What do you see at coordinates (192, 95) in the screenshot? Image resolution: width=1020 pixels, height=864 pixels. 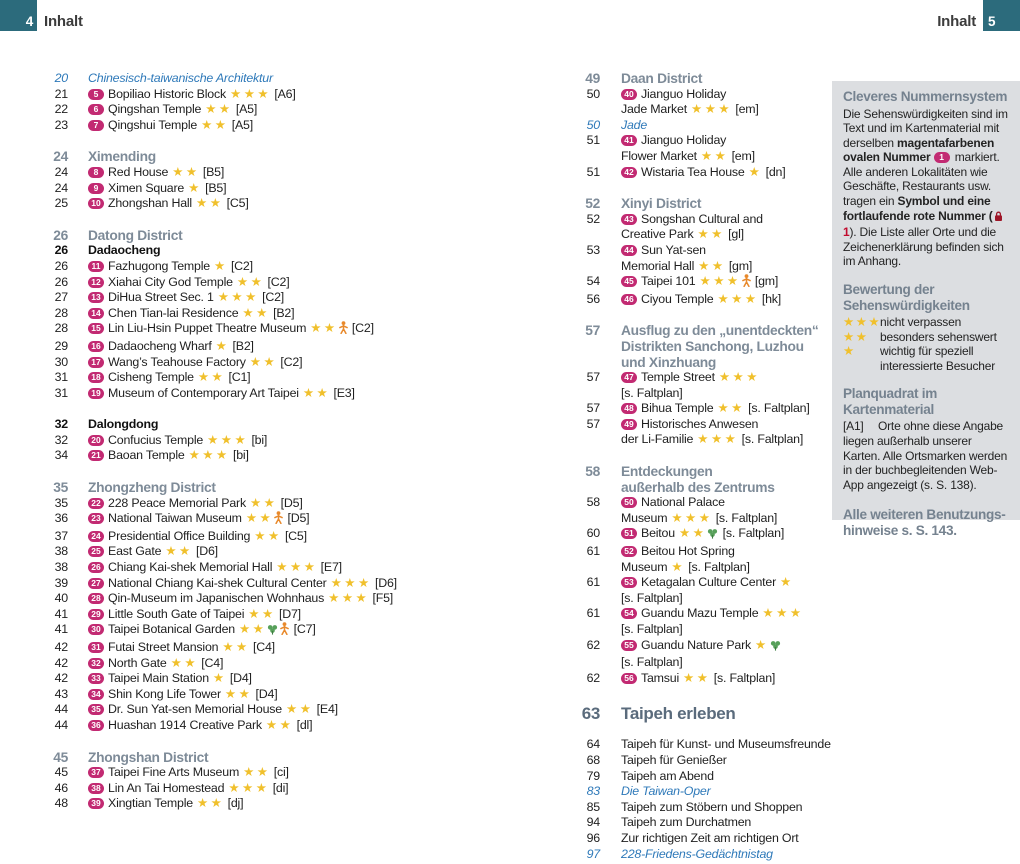 I see `toc-item-content: 5 Bopiliao Historic Block ★★★ [A6]` at bounding box center [192, 95].